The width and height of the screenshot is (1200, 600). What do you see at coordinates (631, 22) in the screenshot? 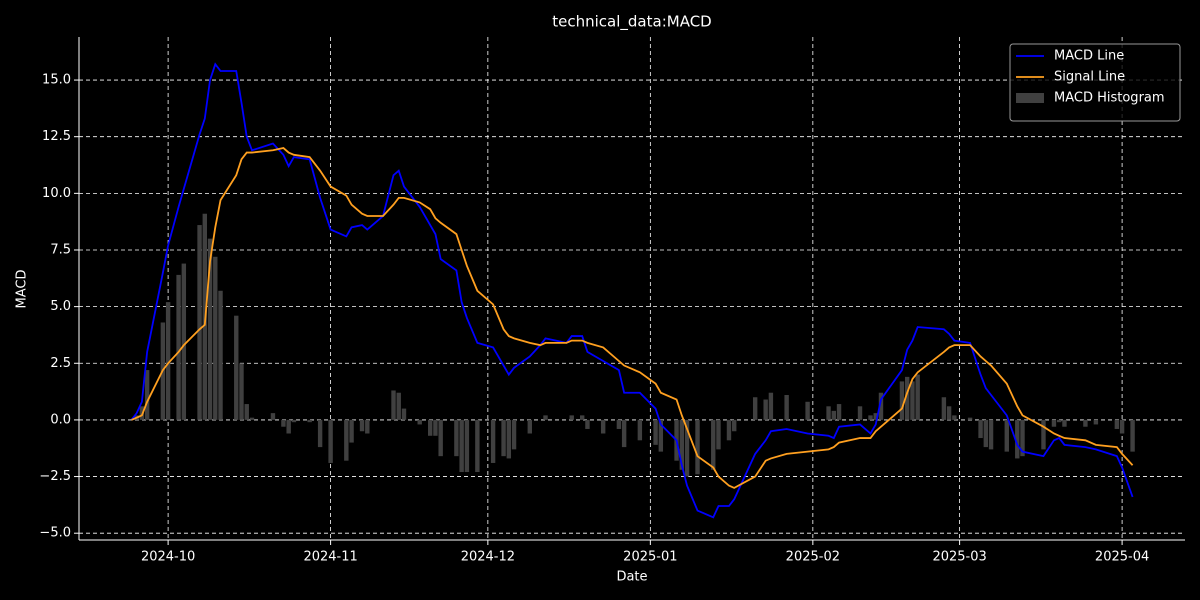
I see `chart-title: technical_data:MACD` at bounding box center [631, 22].